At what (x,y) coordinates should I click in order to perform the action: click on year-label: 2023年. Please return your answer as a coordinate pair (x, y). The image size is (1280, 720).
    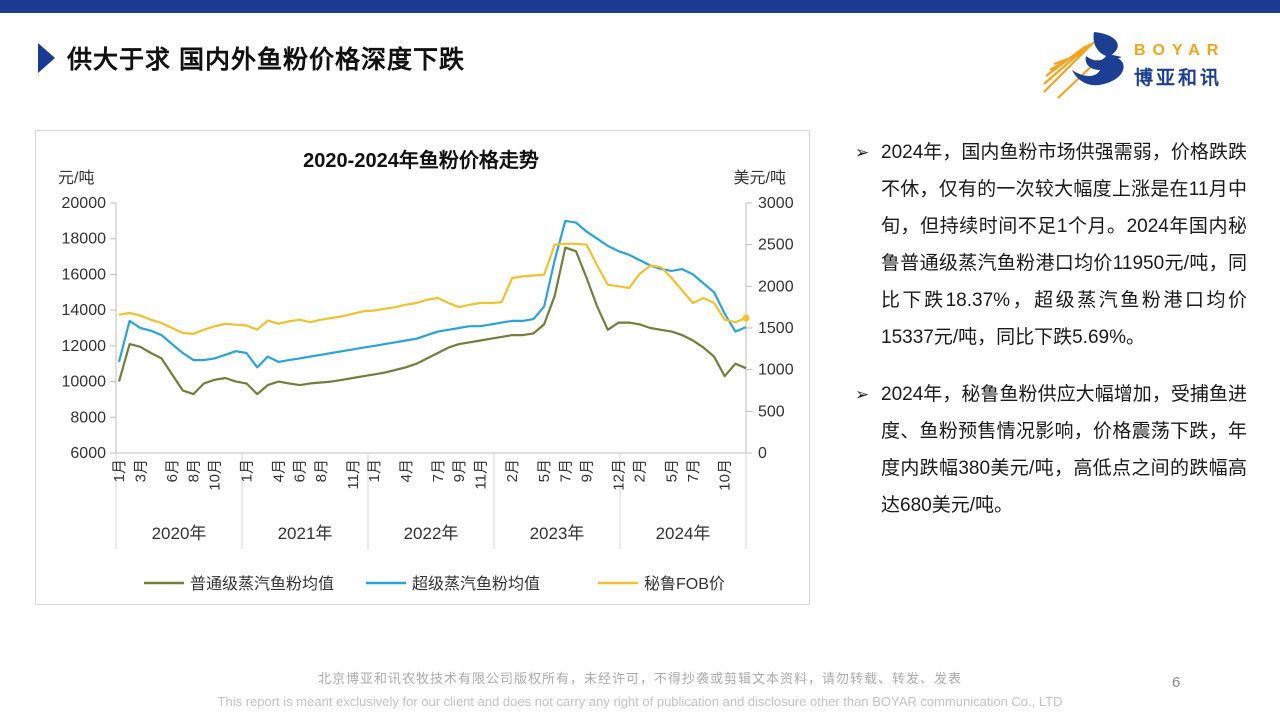
    Looking at the image, I should click on (557, 533).